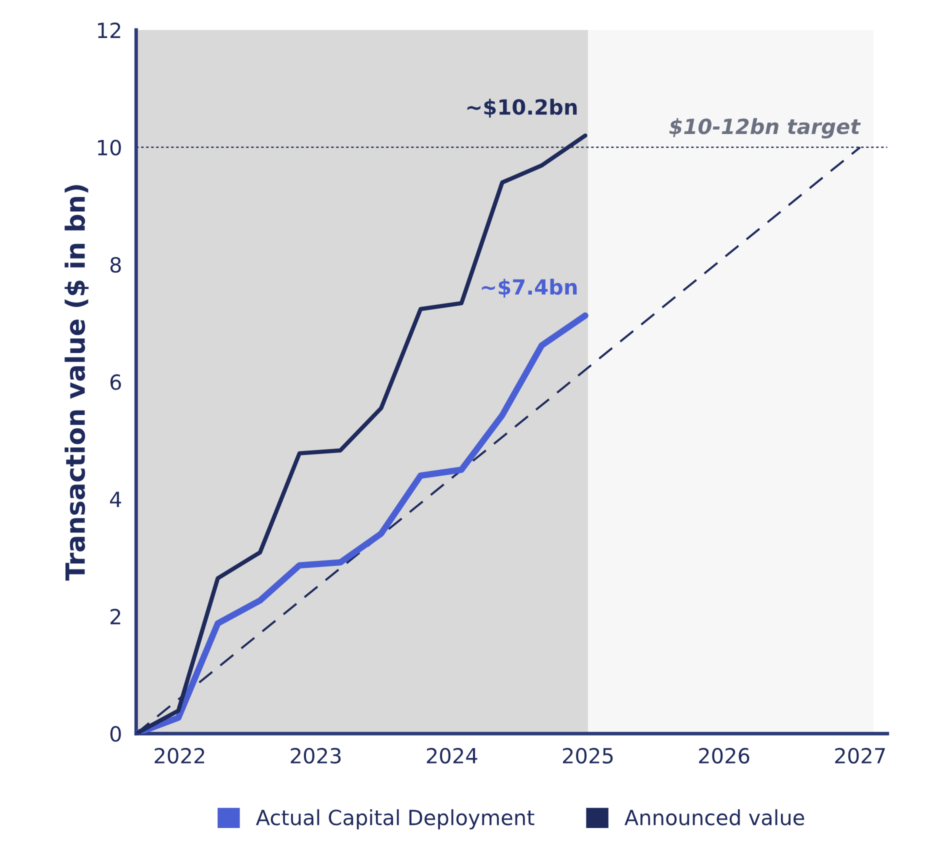  I want to click on legend-label: Actual Capital Deployment, so click(395, 819).